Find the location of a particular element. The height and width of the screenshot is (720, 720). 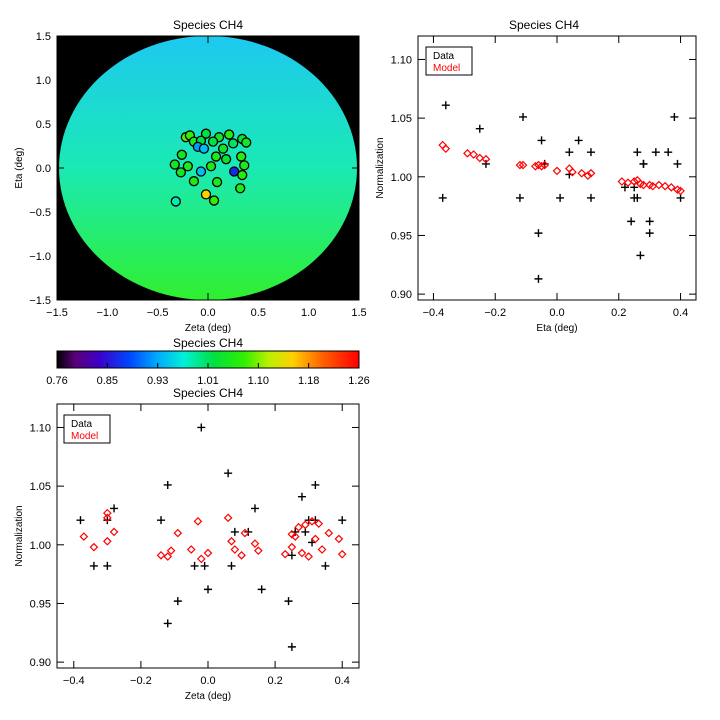

eta-xtick-label: 0.4 is located at coordinates (680, 313).